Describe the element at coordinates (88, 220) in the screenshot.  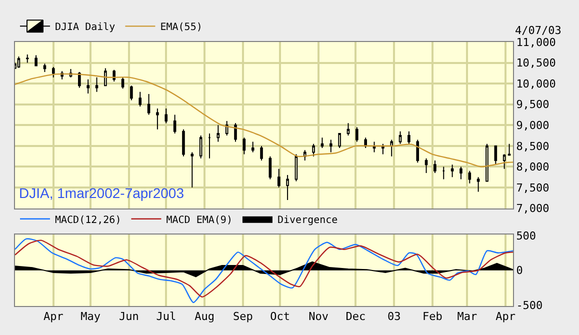
I see `legend-label: MACD(12,26)` at that location.